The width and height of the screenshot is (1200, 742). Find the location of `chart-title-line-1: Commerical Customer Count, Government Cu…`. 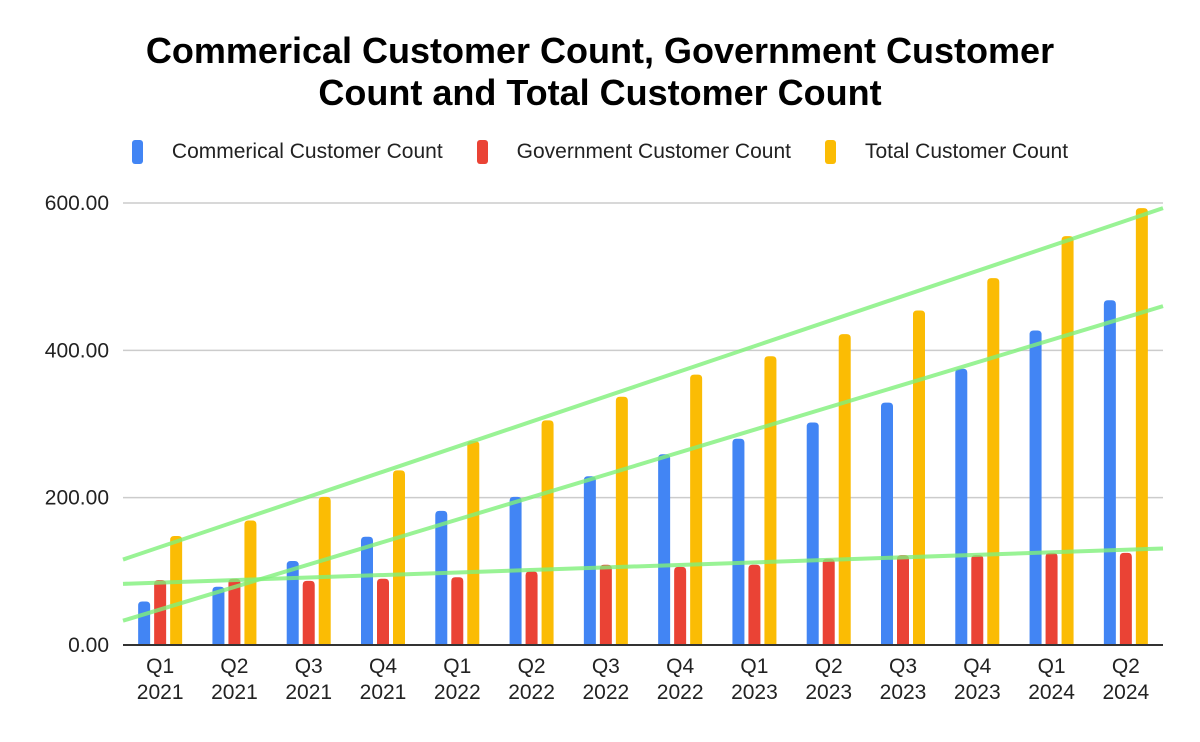

chart-title-line-1: Commerical Customer Count, Government Cu… is located at coordinates (600, 50).